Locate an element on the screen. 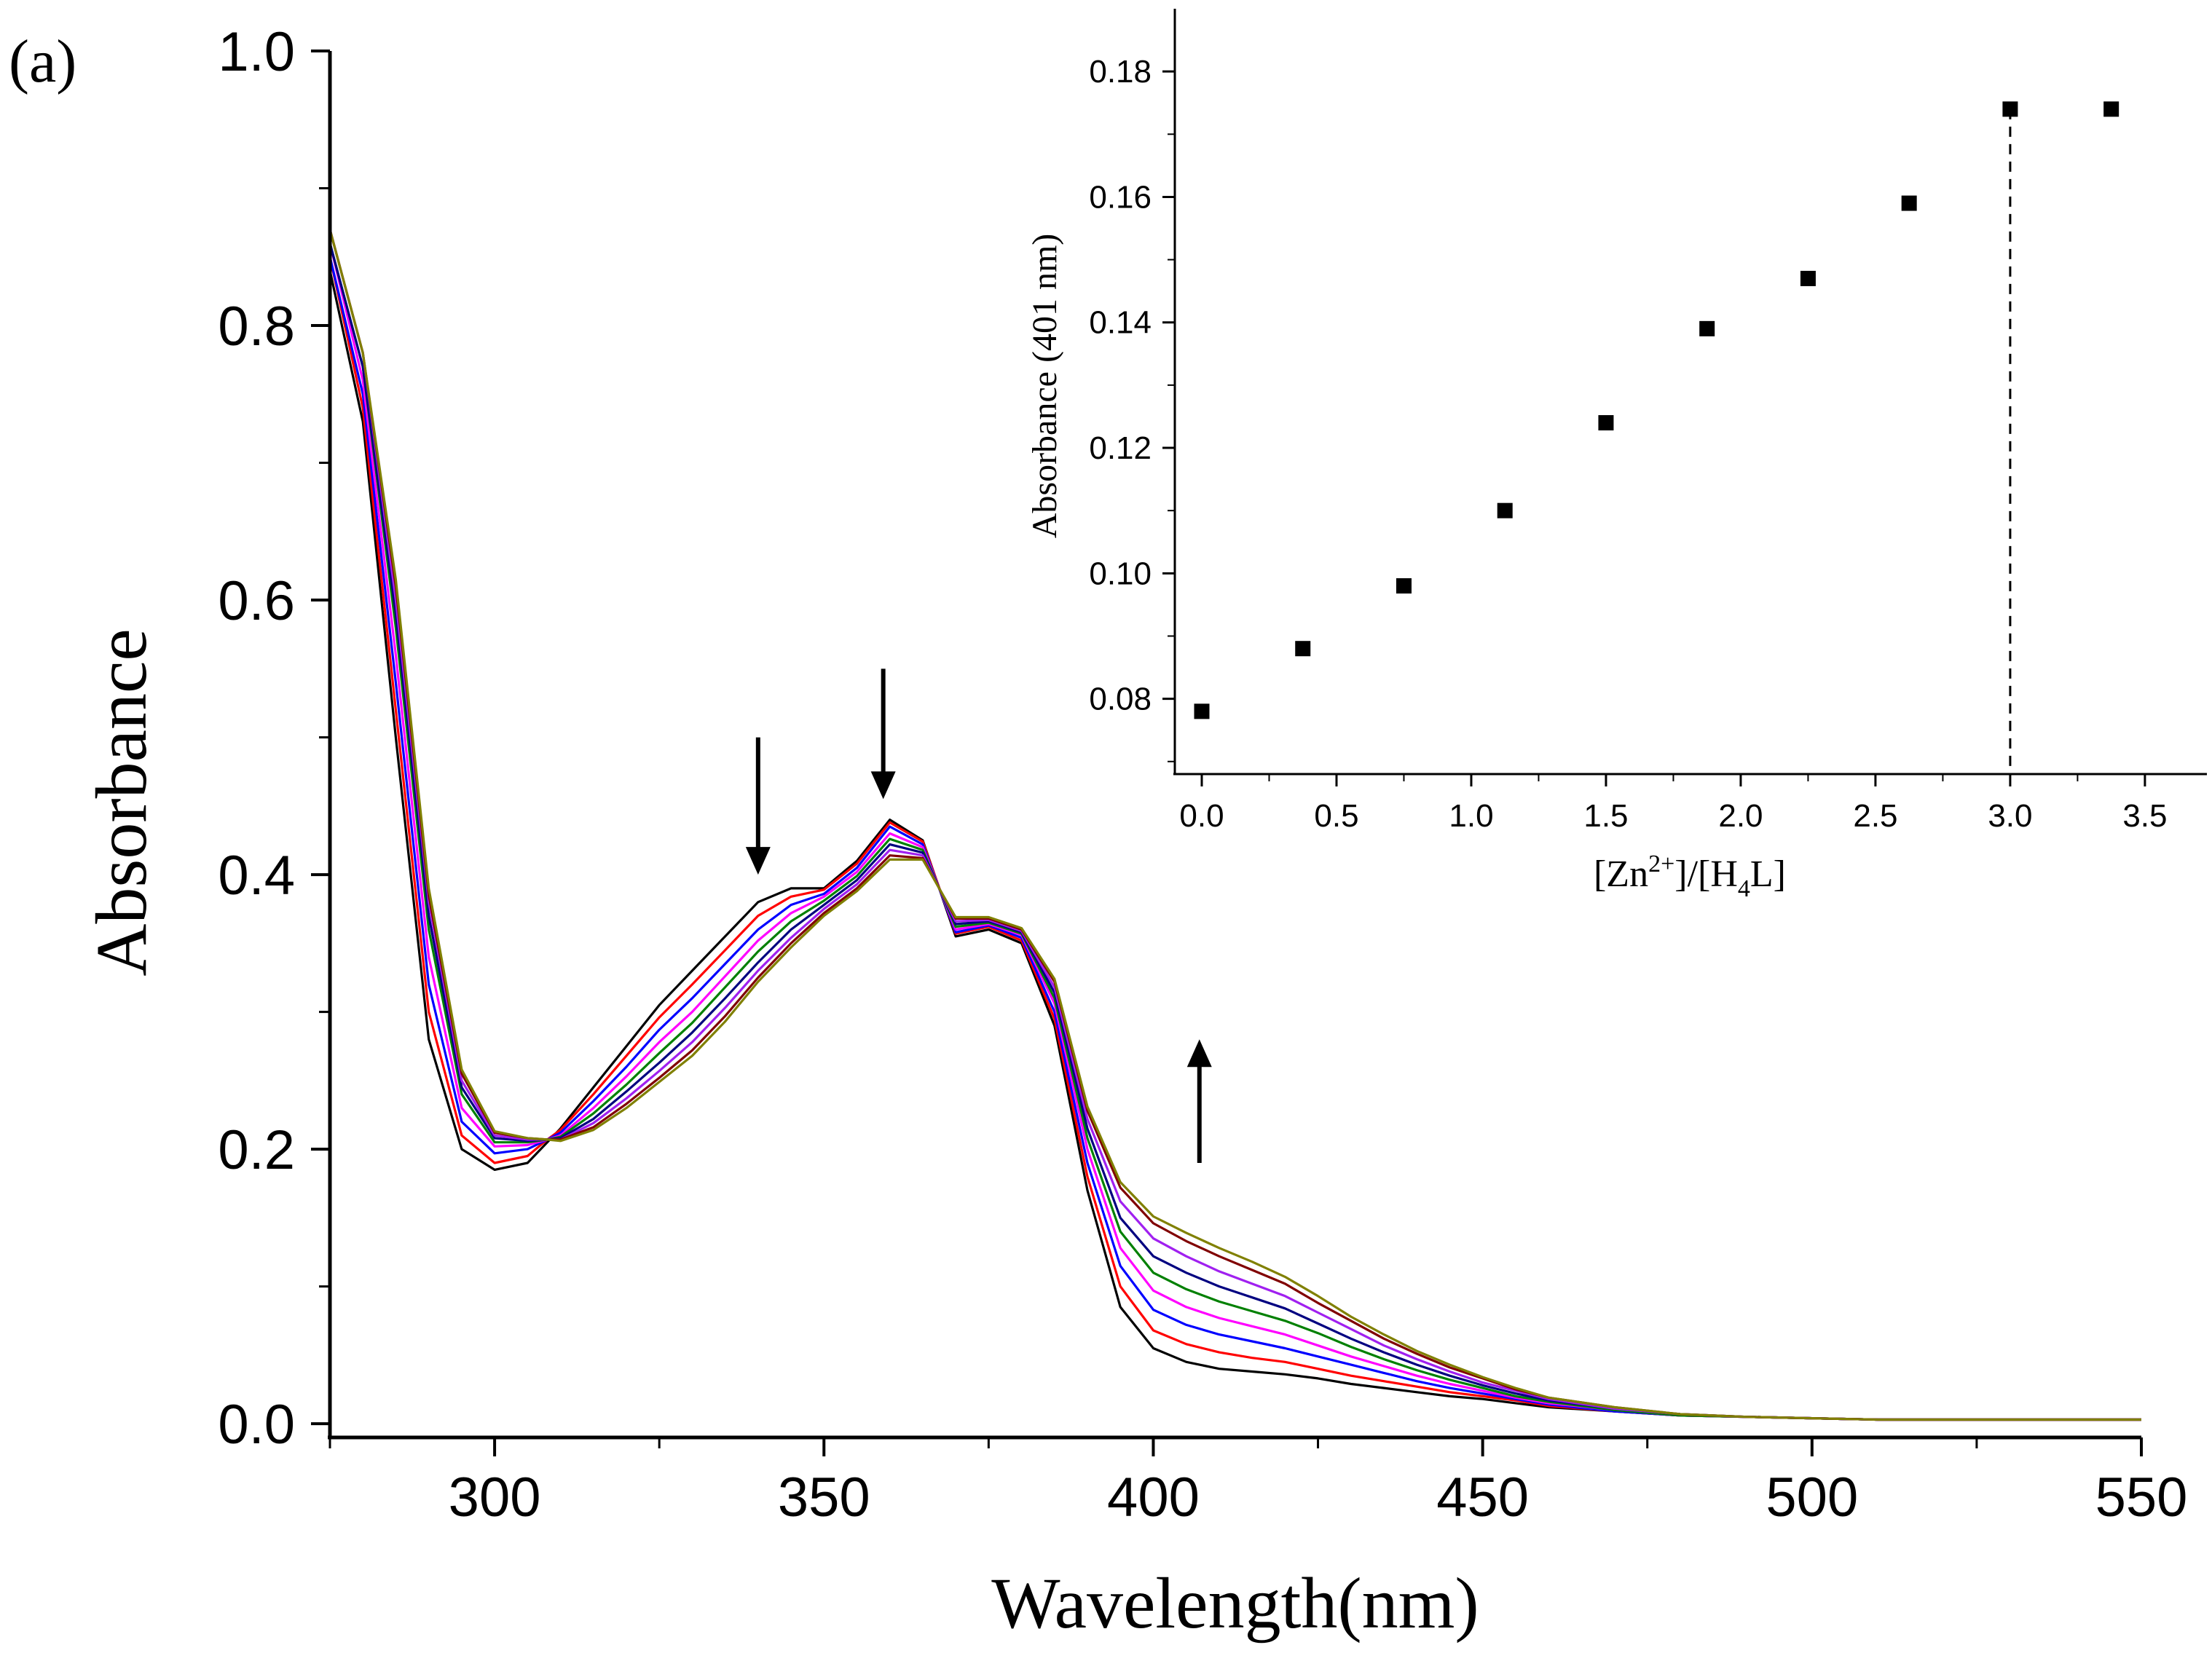 The image size is (2212, 1653). main-x-tick-label: 350 is located at coordinates (824, 1497).